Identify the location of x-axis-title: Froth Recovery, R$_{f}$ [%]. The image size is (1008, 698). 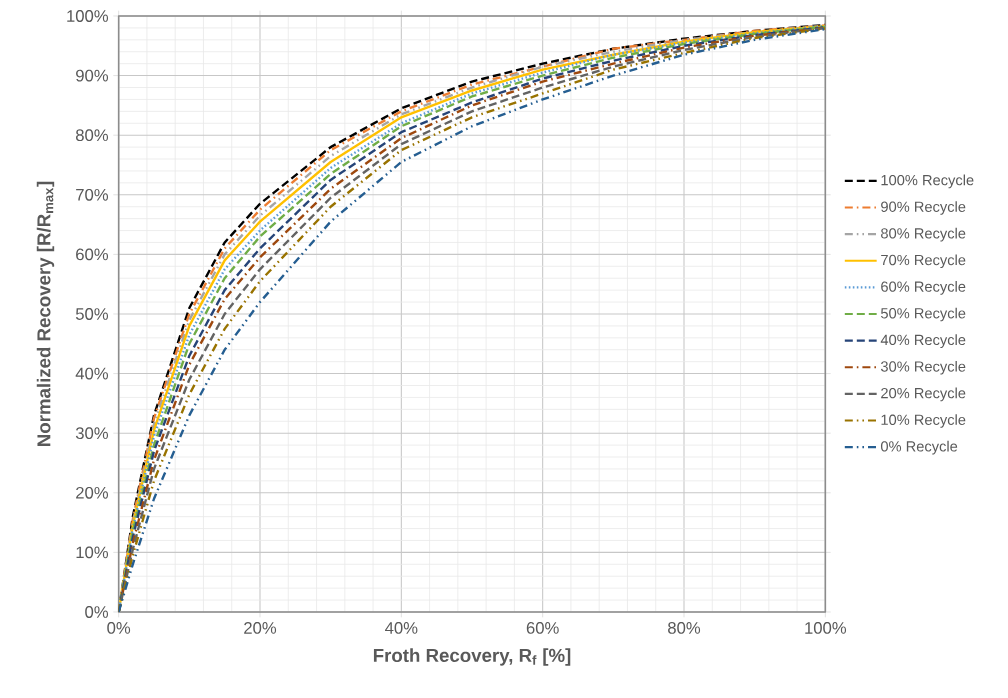
(472, 657).